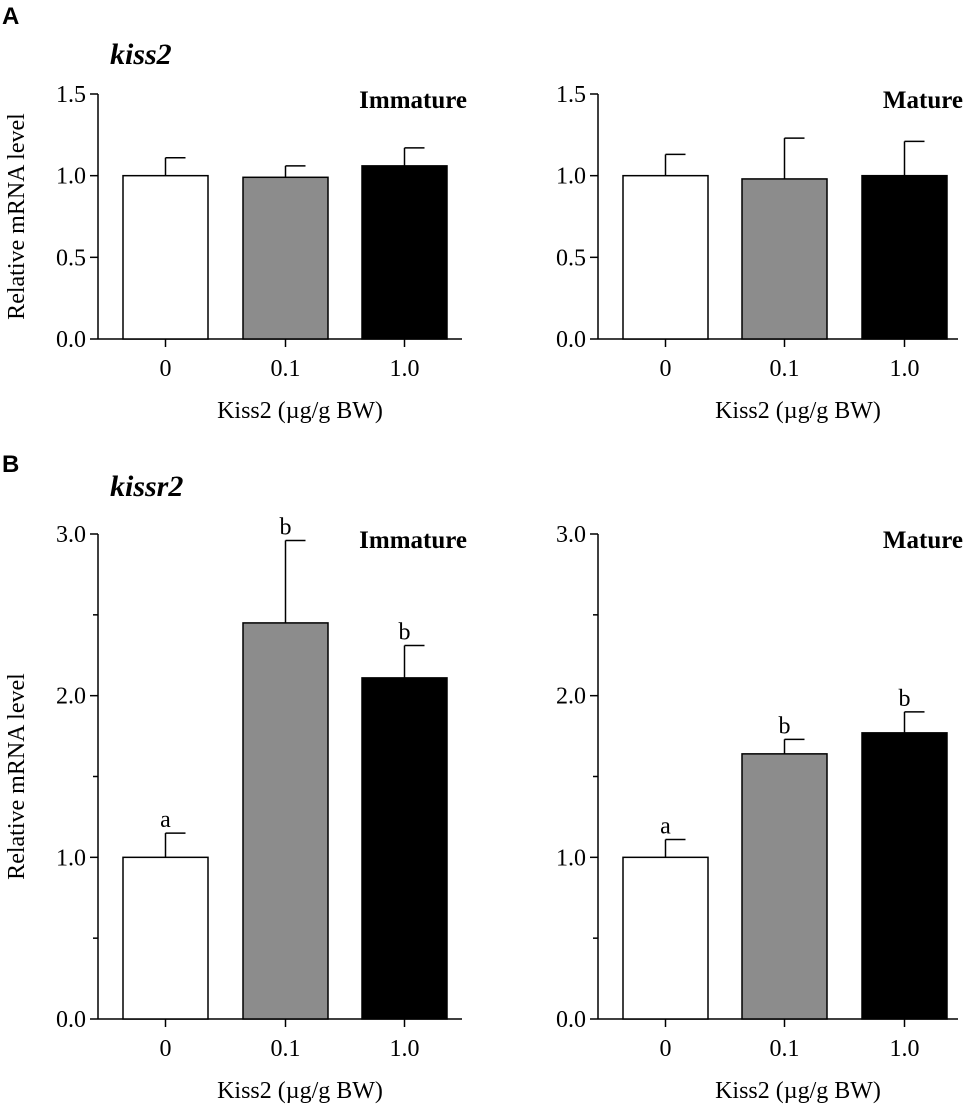 This screenshot has height=1111, width=968. What do you see at coordinates (10, 16) in the screenshot?
I see `panel-letter-a: A` at bounding box center [10, 16].